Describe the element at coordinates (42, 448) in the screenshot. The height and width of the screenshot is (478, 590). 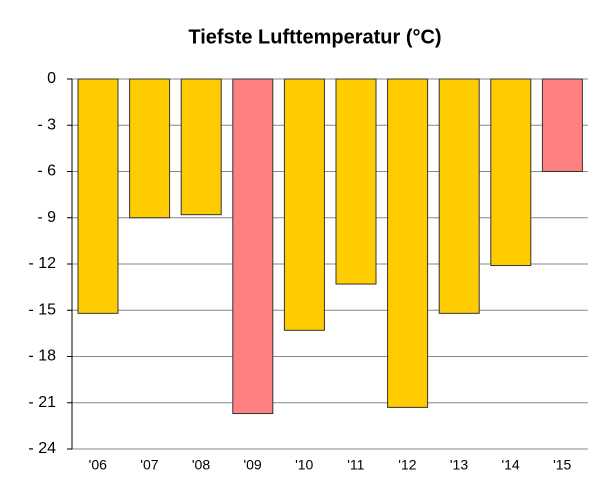
I see `y-tick-label: - 24` at that location.